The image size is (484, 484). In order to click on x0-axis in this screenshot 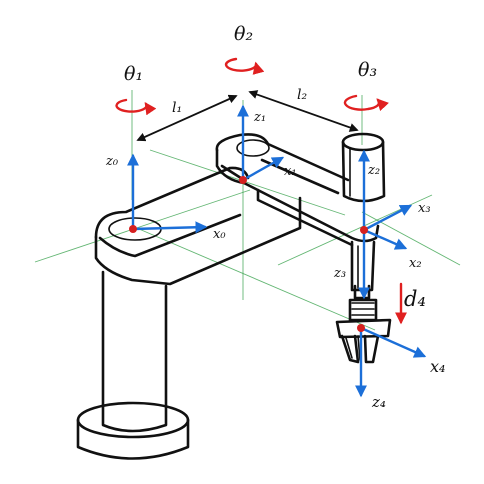, I will do `click(169, 227)`.